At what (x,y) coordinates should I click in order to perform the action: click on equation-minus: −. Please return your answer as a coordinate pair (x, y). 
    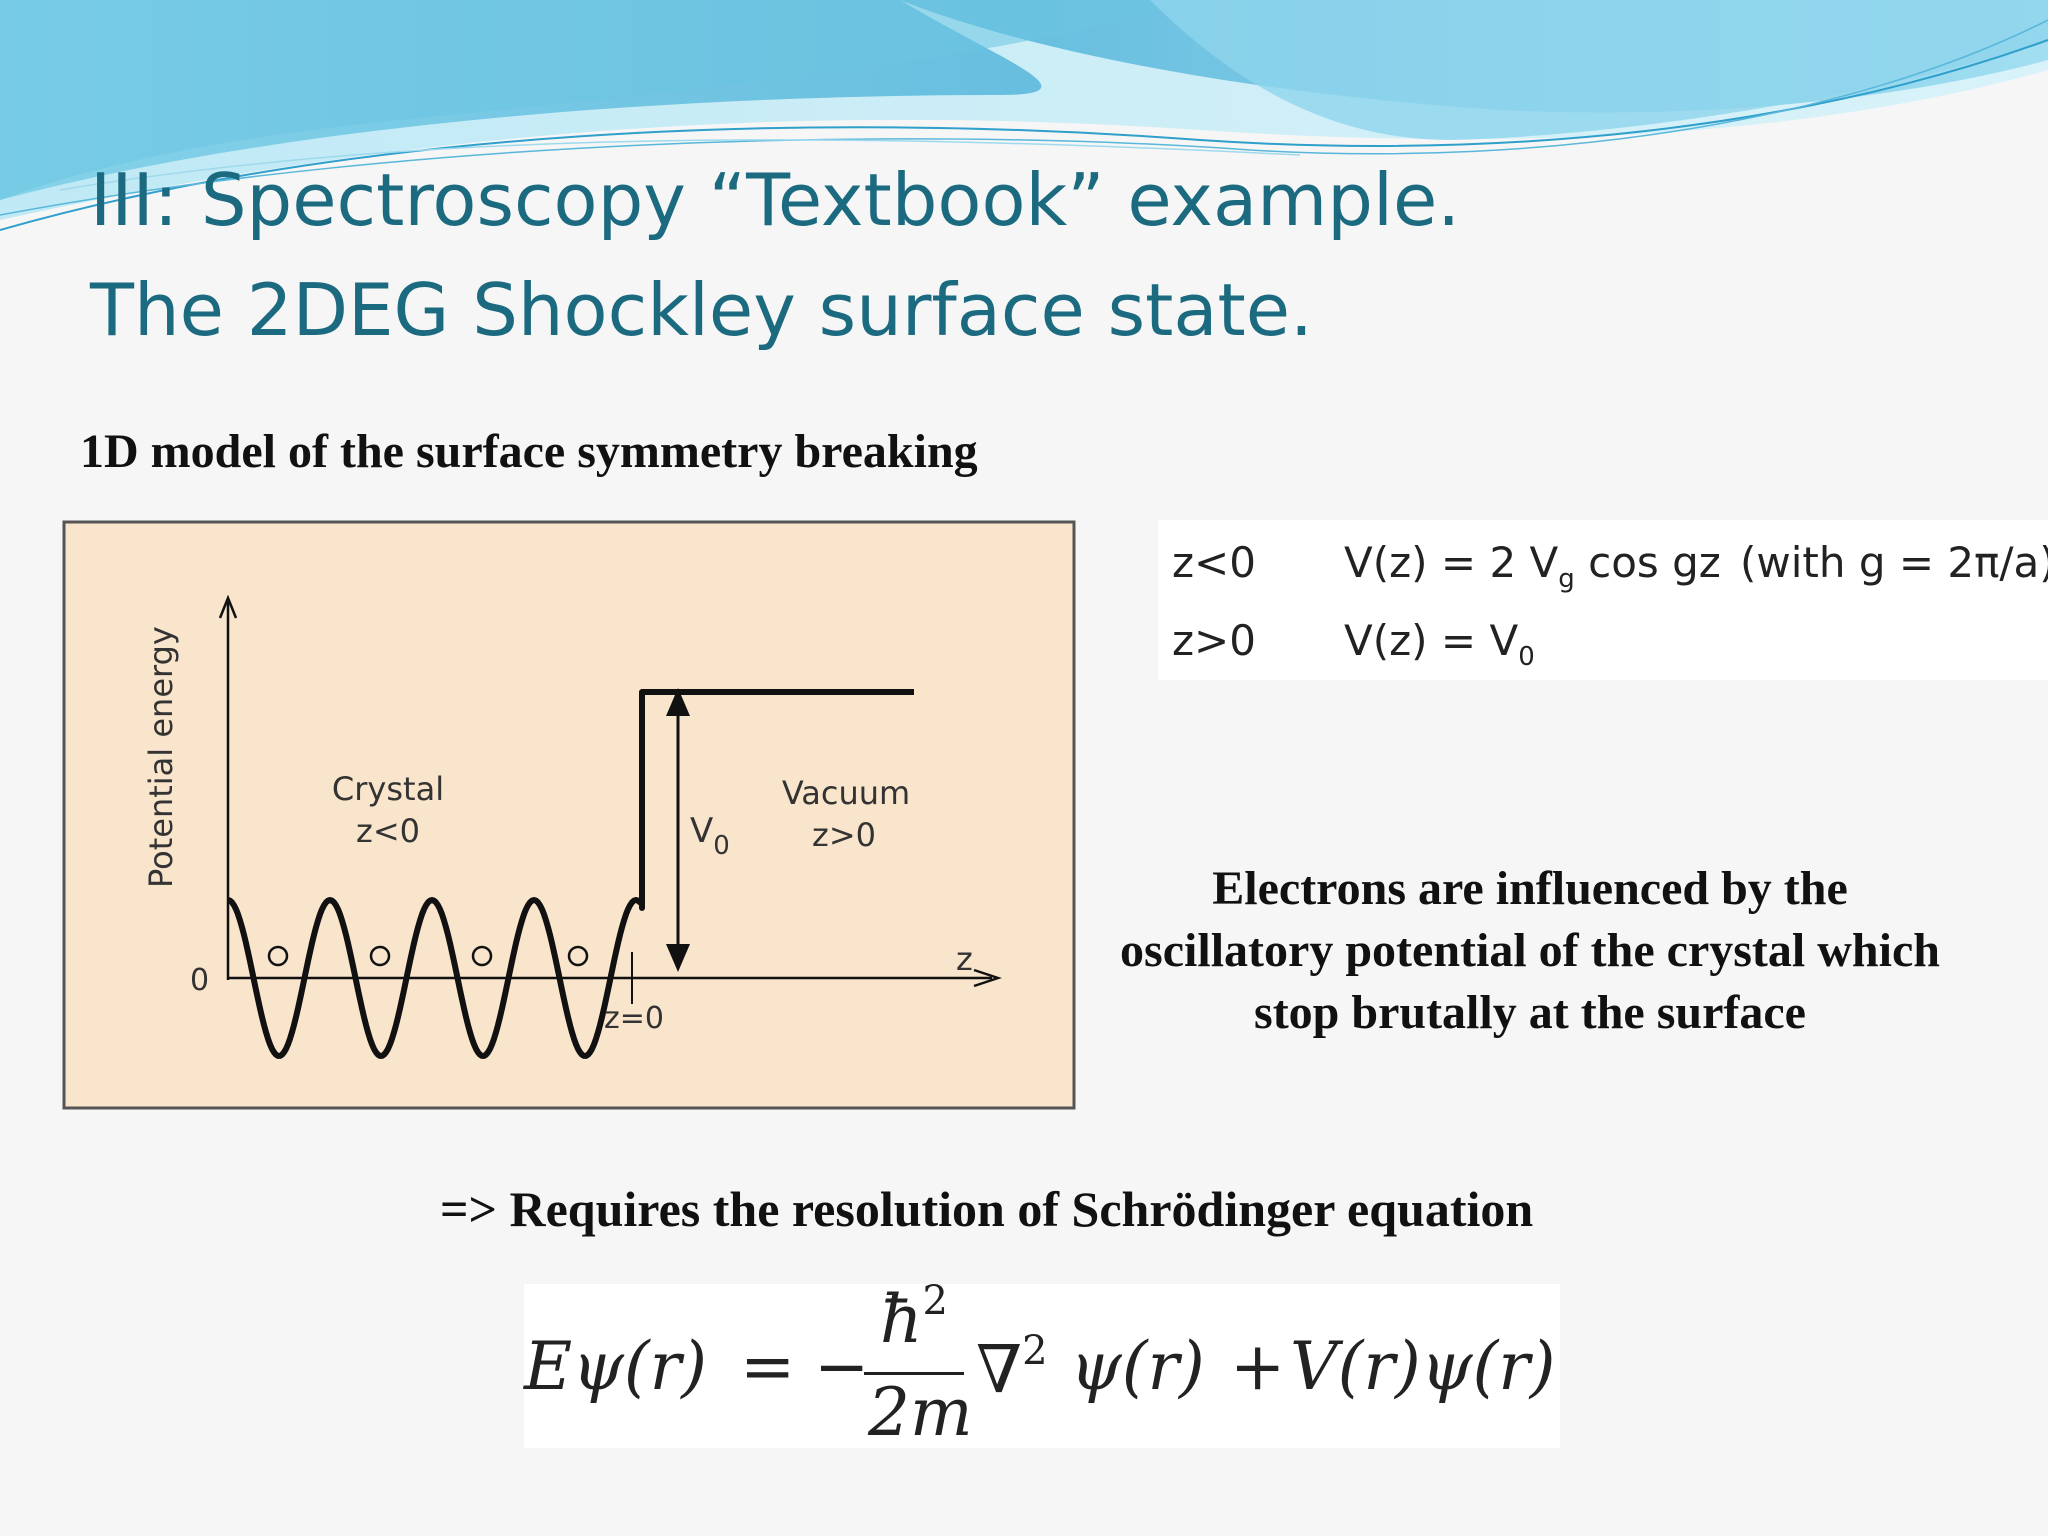
    Looking at the image, I should click on (842, 1366).